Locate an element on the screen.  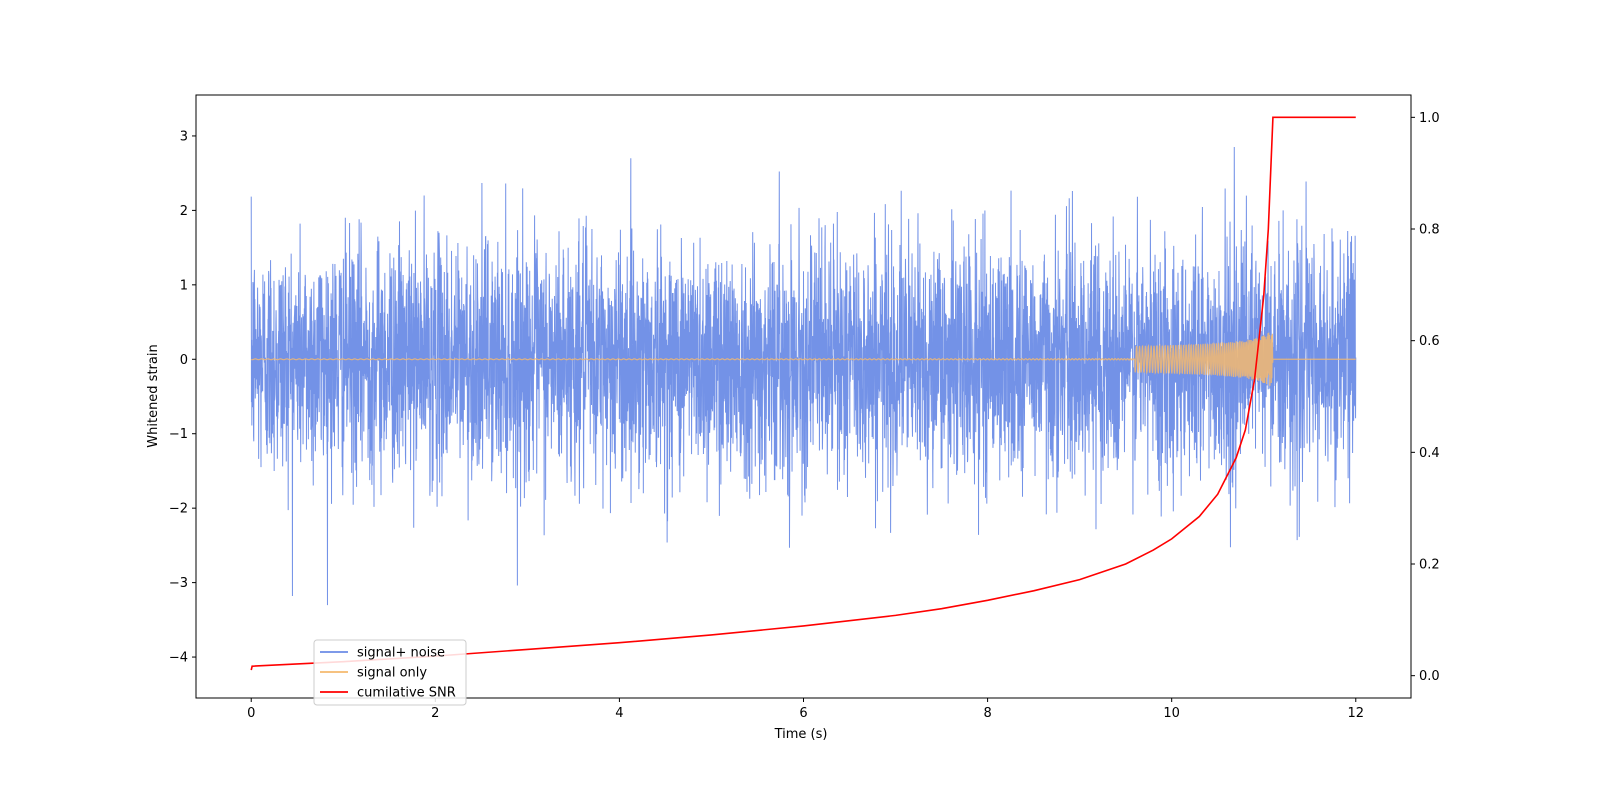
series-signal-only-line is located at coordinates (803, 359).